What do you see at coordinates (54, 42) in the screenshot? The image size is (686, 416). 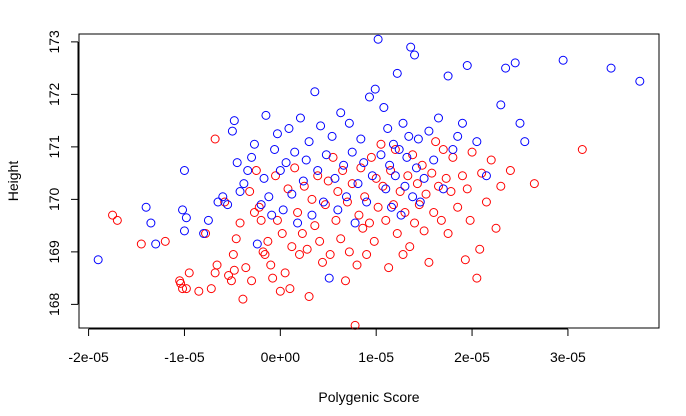 I see `y-tick-label: 173` at bounding box center [54, 42].